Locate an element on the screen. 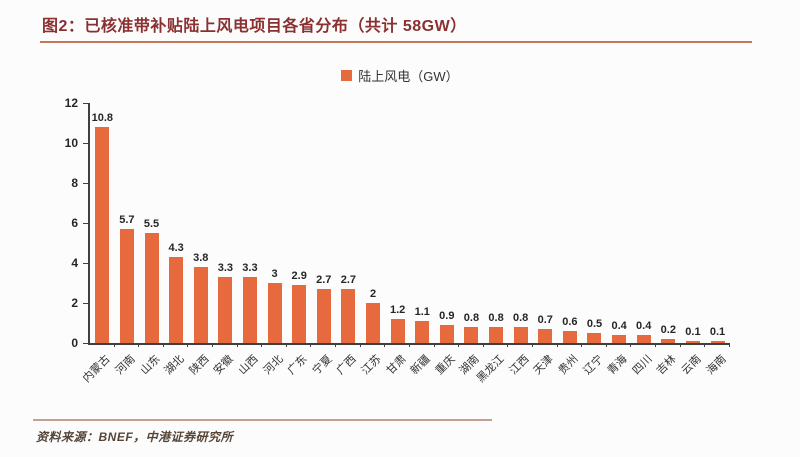 This screenshot has width=800, height=457. bar-value-label: 1.1 is located at coordinates (422, 312).